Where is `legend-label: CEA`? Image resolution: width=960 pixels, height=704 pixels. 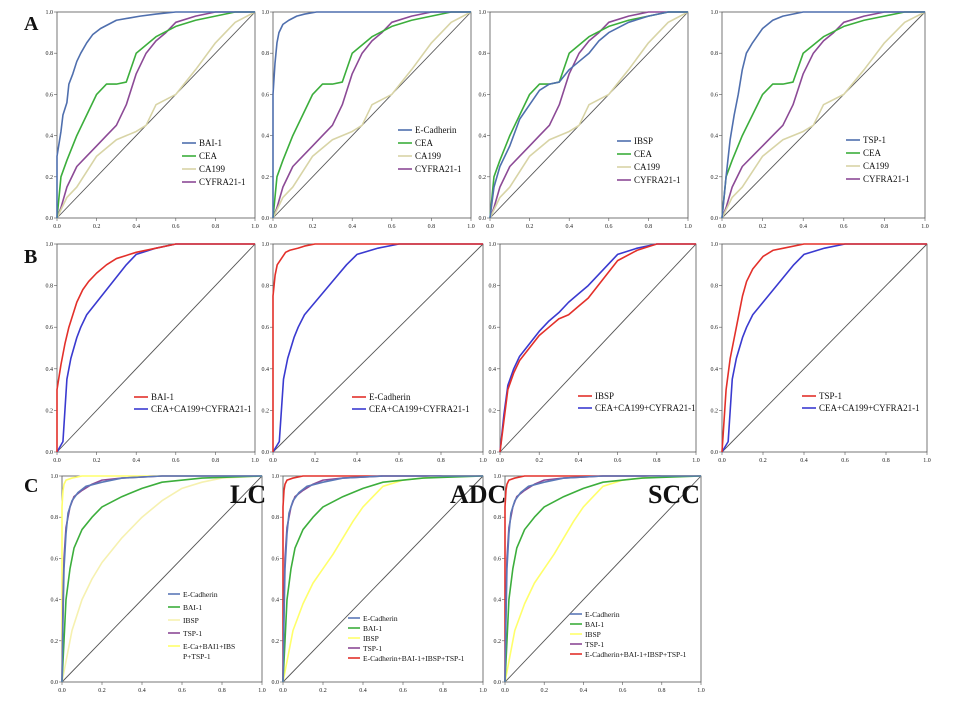
legend-label: CEA is located at coordinates (208, 156).